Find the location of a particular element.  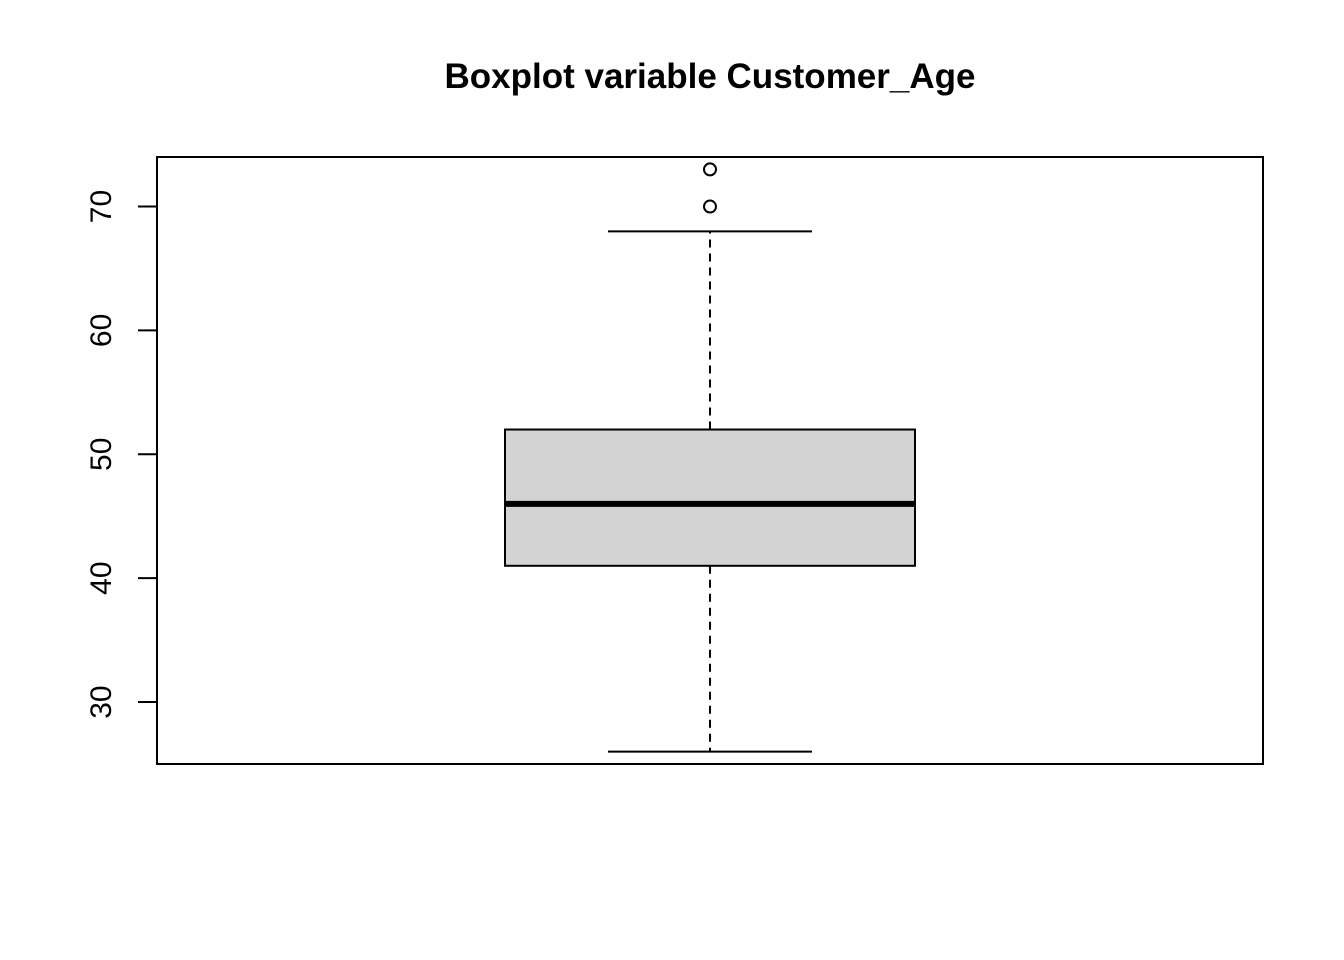

y-tick-label: 30 is located at coordinates (101, 701).